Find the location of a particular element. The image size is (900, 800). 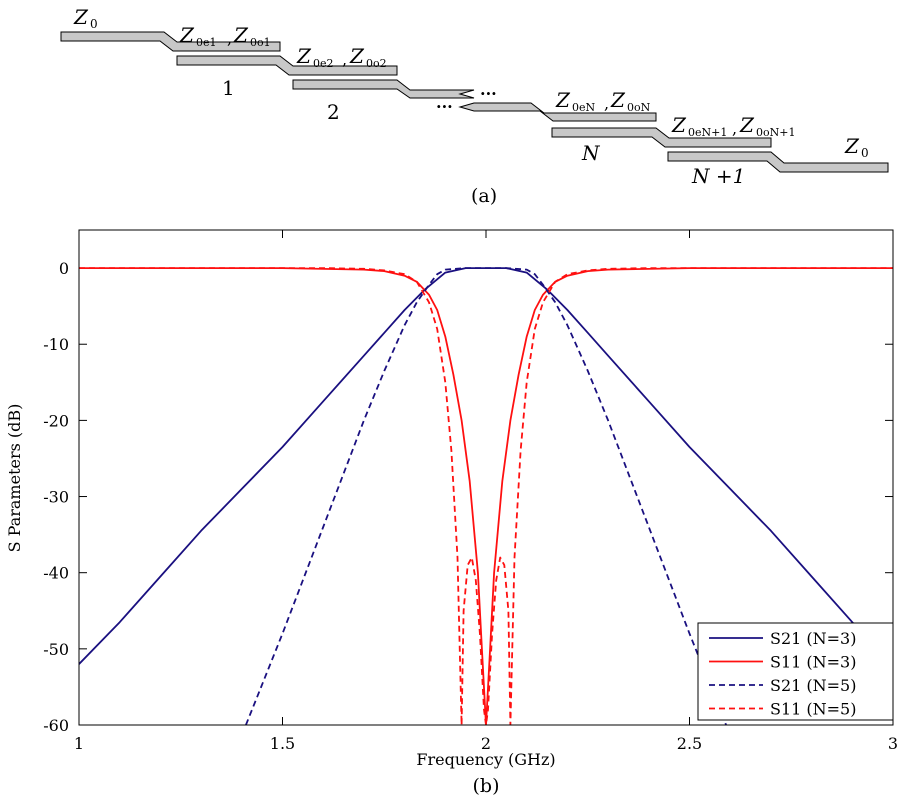

x-axis-label: Frequency (GHz) is located at coordinates (485, 759).